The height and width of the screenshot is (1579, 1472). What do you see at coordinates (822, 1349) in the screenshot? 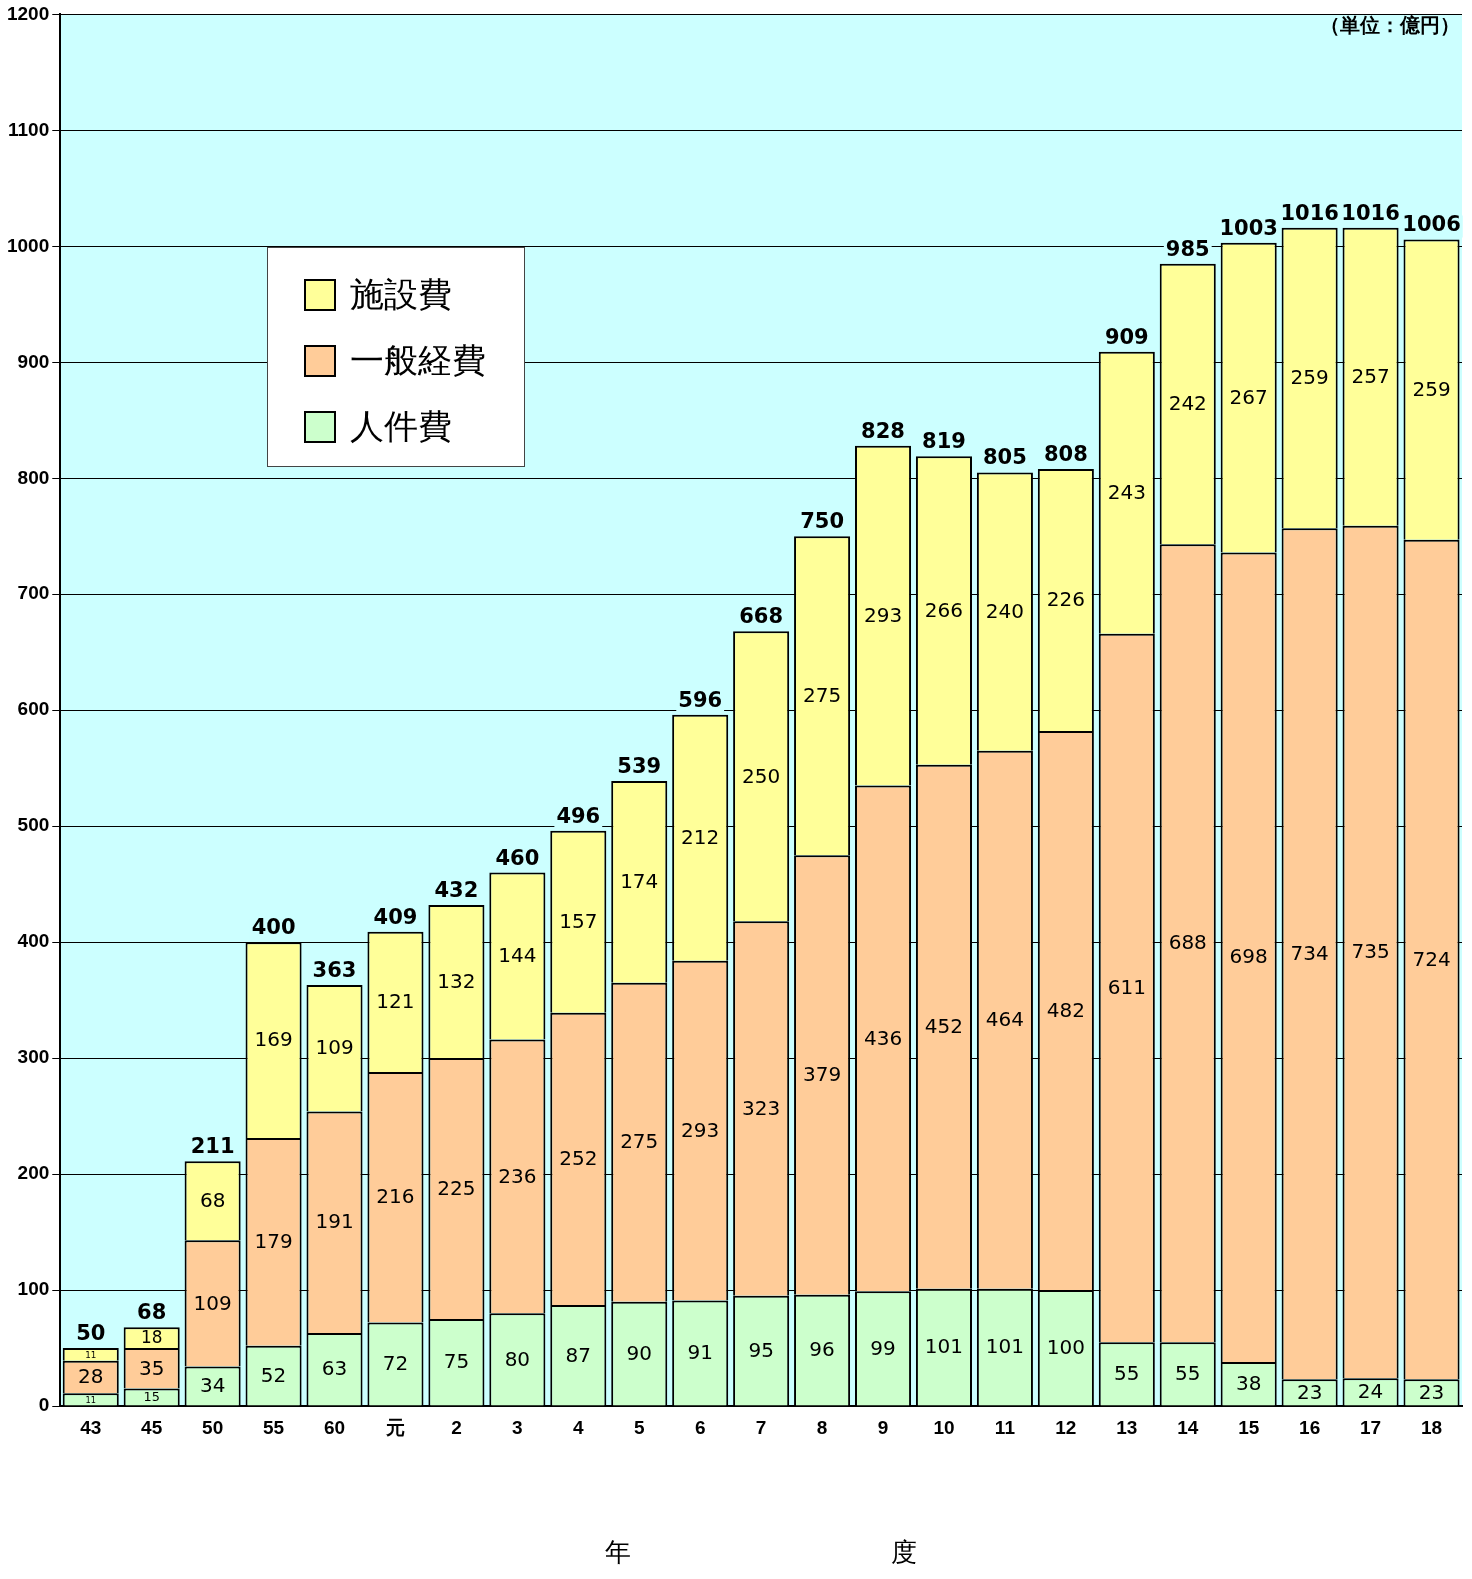
I see `data-label: 96` at bounding box center [822, 1349].